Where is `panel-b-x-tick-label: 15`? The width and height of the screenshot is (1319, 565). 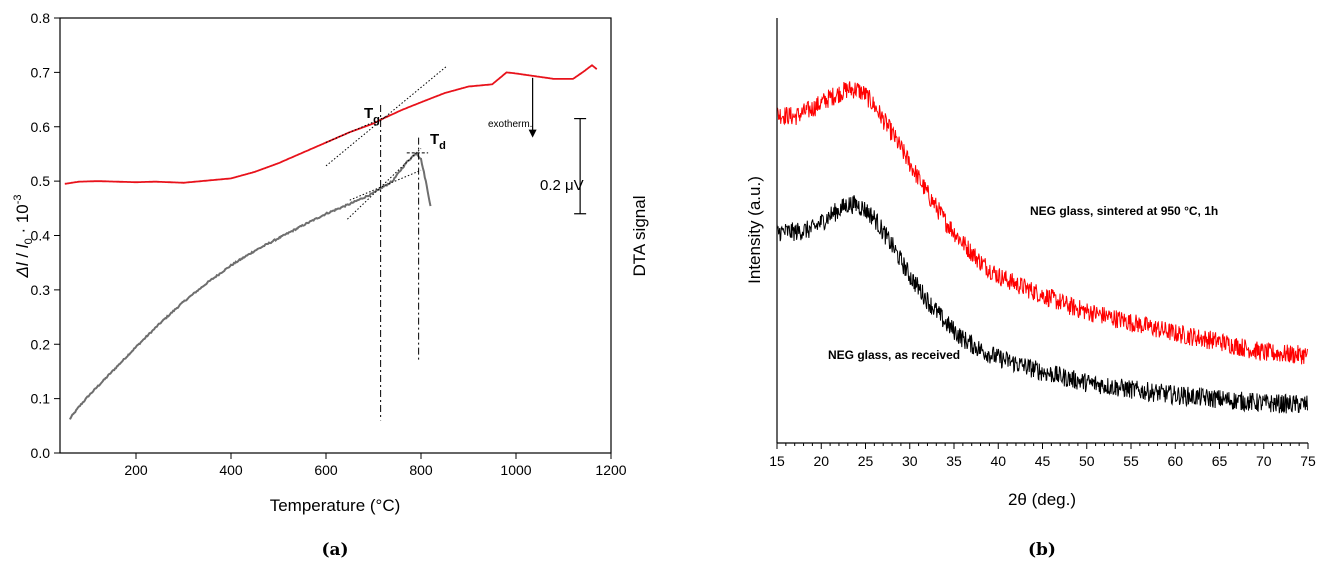 panel-b-x-tick-label: 15 is located at coordinates (777, 461).